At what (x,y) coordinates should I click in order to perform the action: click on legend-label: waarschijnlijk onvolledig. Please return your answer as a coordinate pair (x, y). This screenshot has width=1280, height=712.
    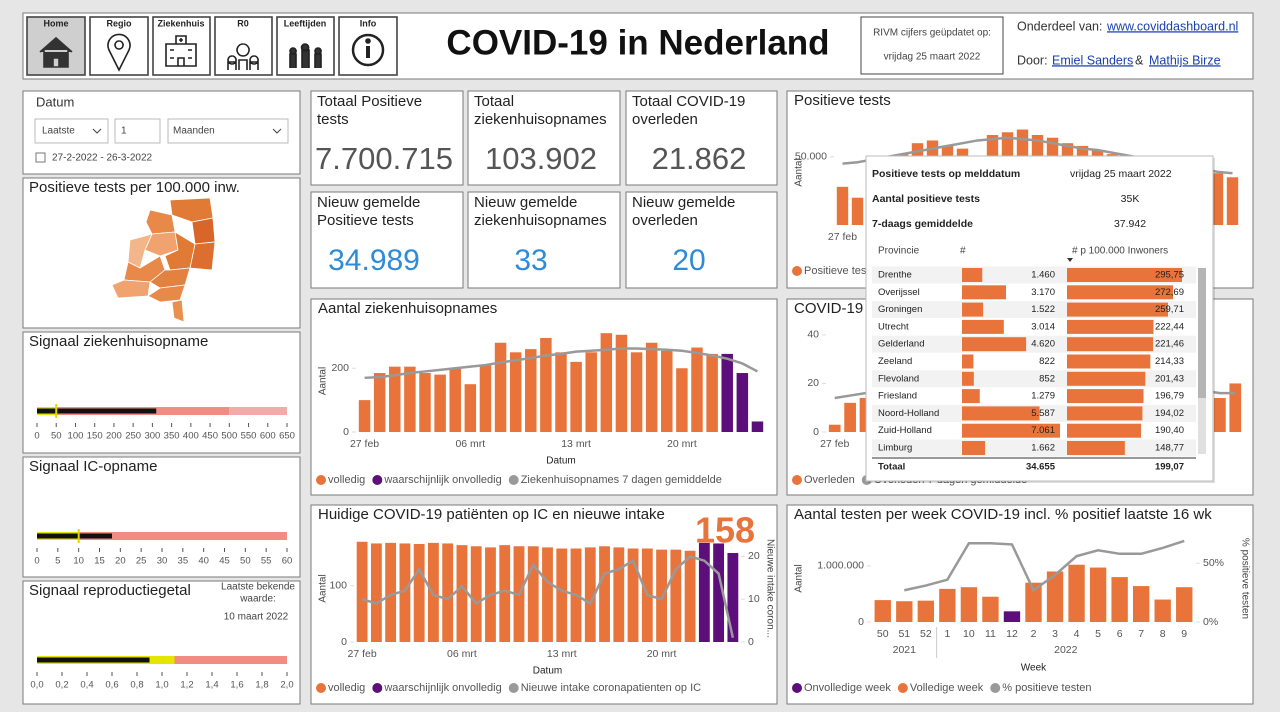
    Looking at the image, I should click on (442, 688).